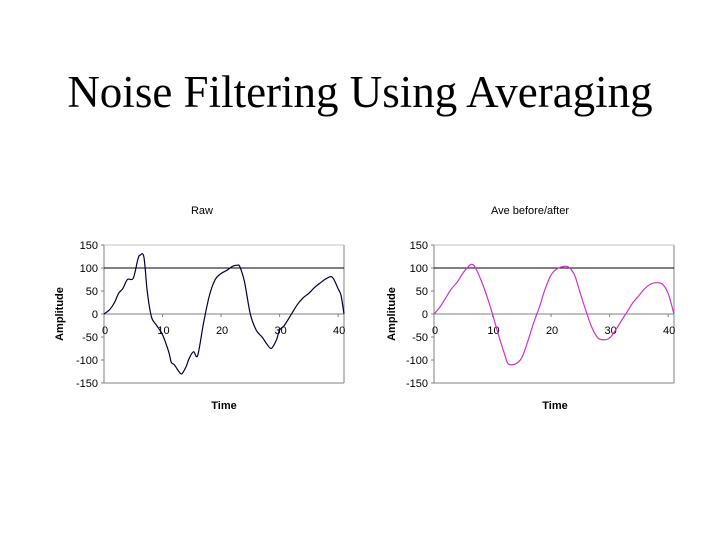  I want to click on chart1-x-tick-label: 40, so click(339, 331).